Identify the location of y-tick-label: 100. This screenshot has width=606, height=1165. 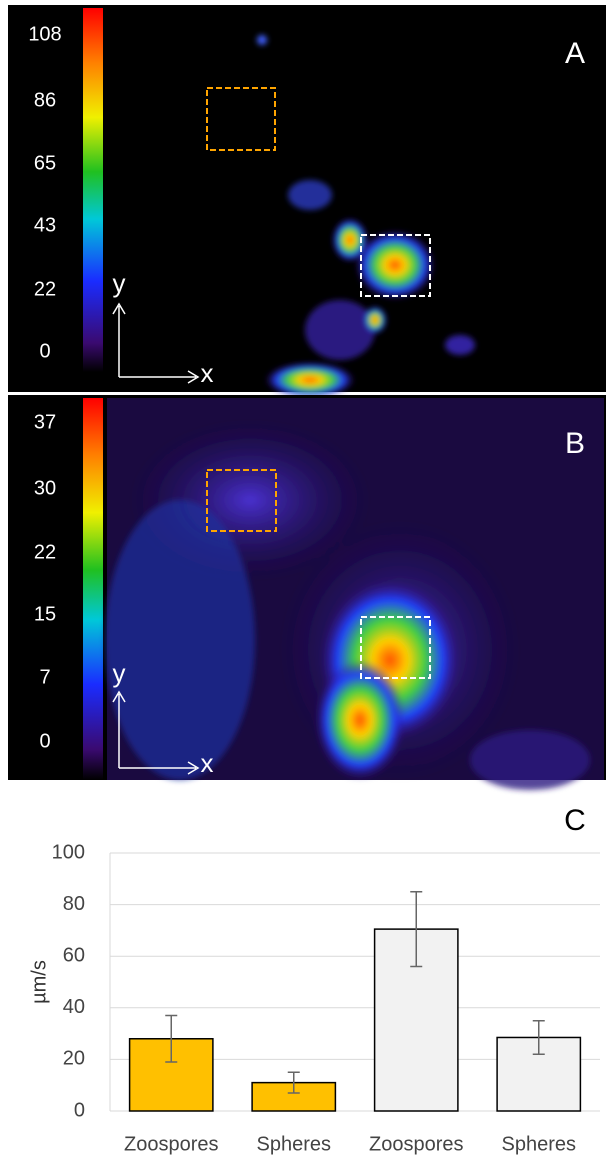
(68, 852).